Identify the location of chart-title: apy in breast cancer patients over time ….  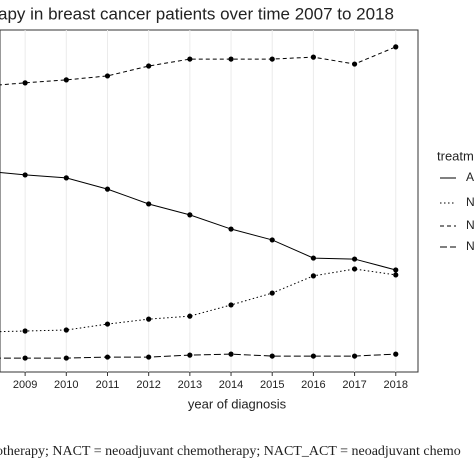
(197, 13).